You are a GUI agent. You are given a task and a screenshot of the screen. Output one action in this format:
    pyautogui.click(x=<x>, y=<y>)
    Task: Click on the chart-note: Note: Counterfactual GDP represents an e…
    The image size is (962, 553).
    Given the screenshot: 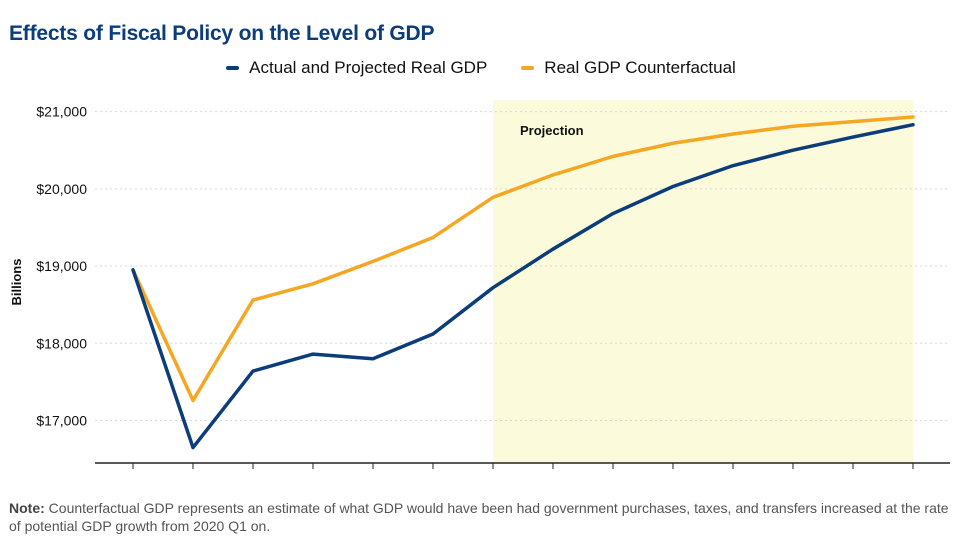 What is the action you would take?
    pyautogui.click(x=479, y=517)
    